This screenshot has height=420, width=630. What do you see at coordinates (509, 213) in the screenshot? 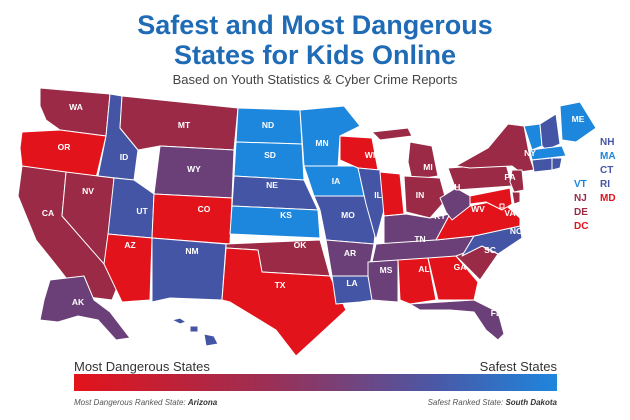
I see `label-VA: VA` at bounding box center [509, 213].